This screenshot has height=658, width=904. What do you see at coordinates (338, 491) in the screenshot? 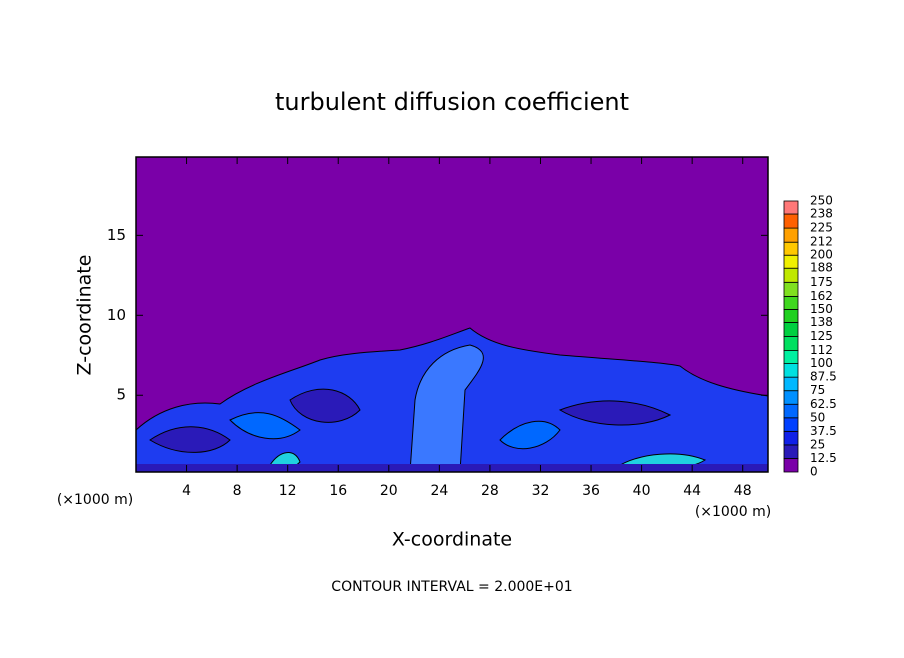
I see `x-tick-label: 16` at bounding box center [338, 491].